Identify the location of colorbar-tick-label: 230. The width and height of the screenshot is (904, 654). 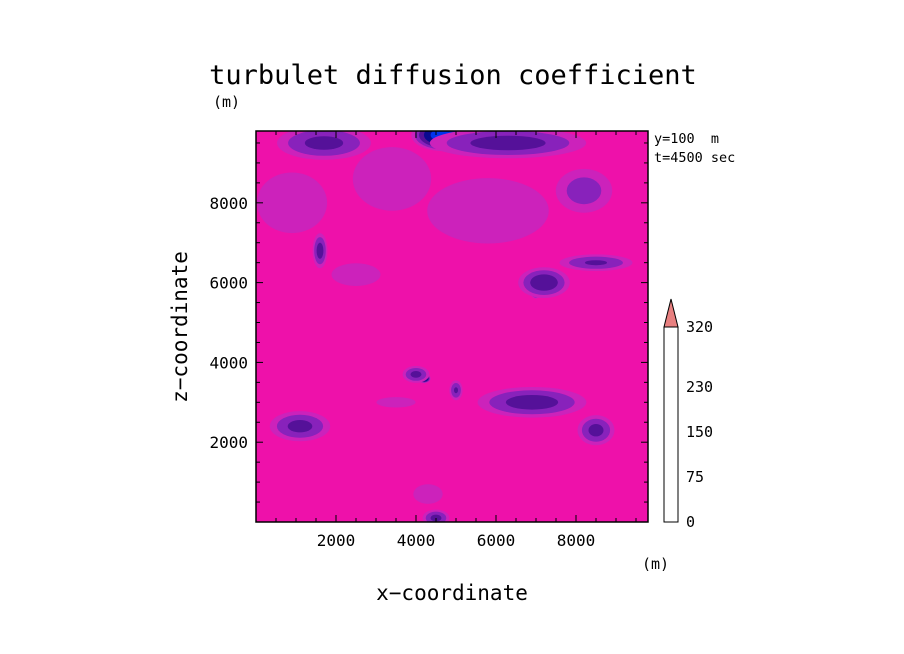
(699, 387).